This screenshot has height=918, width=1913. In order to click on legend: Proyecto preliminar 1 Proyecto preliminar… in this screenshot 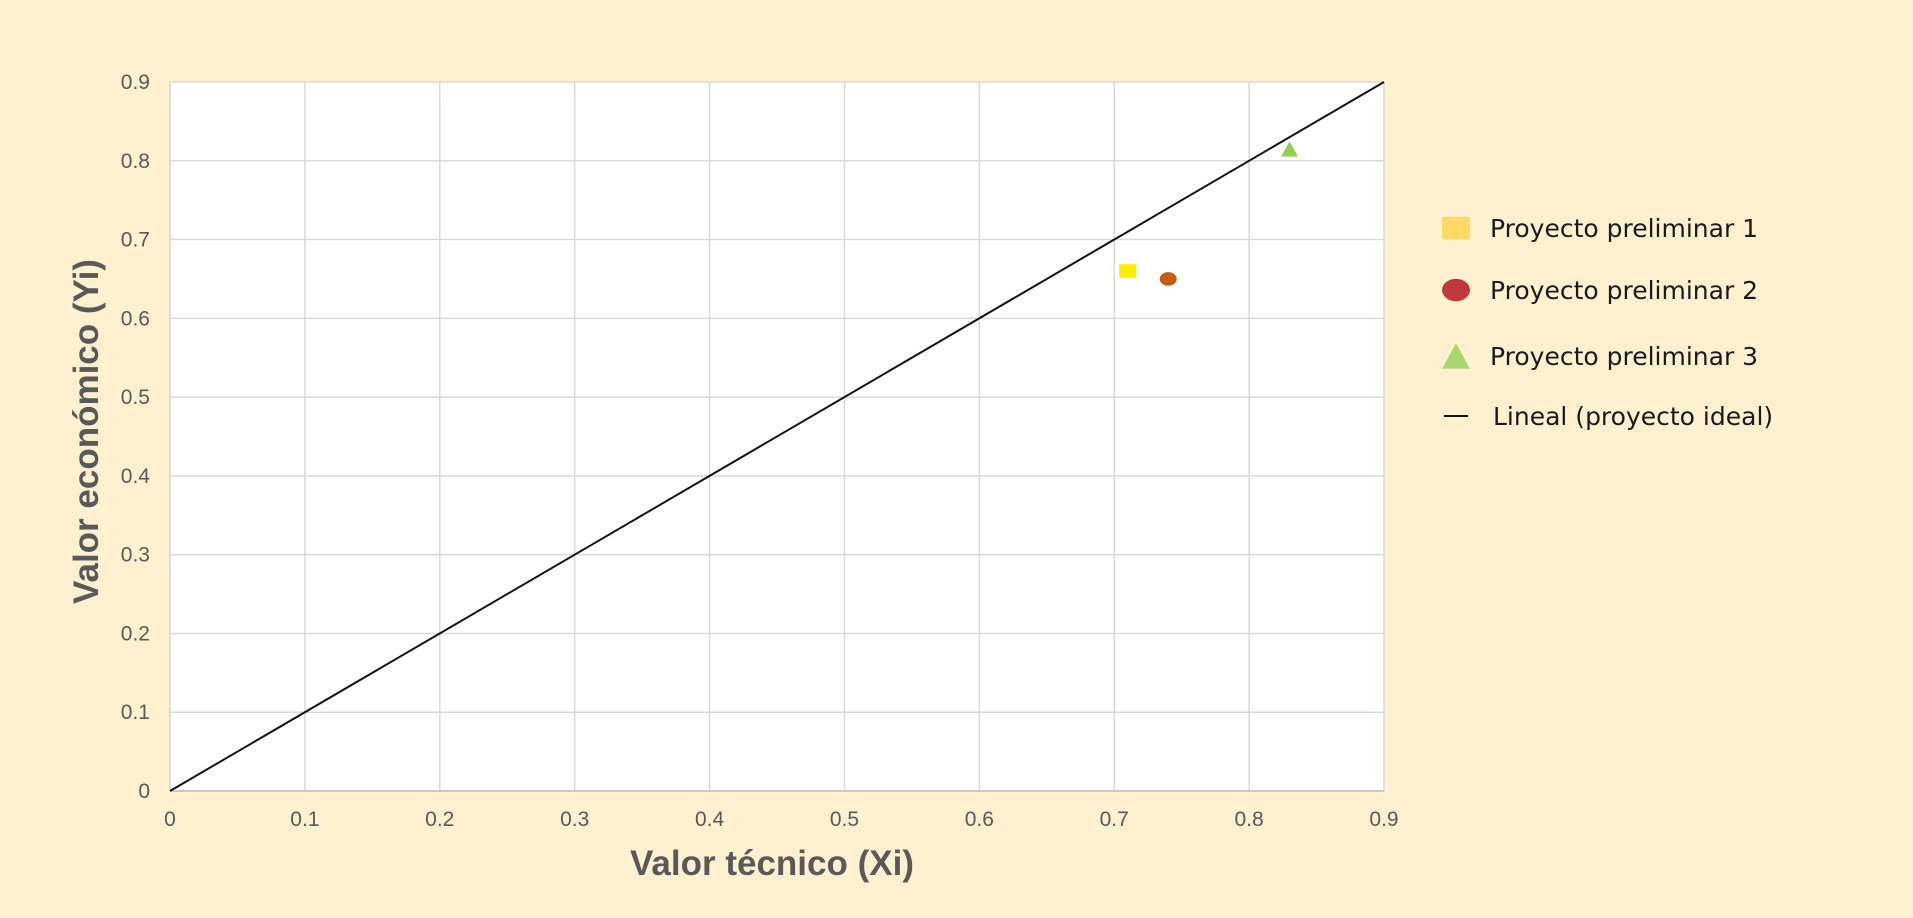, I will do `click(1607, 322)`.